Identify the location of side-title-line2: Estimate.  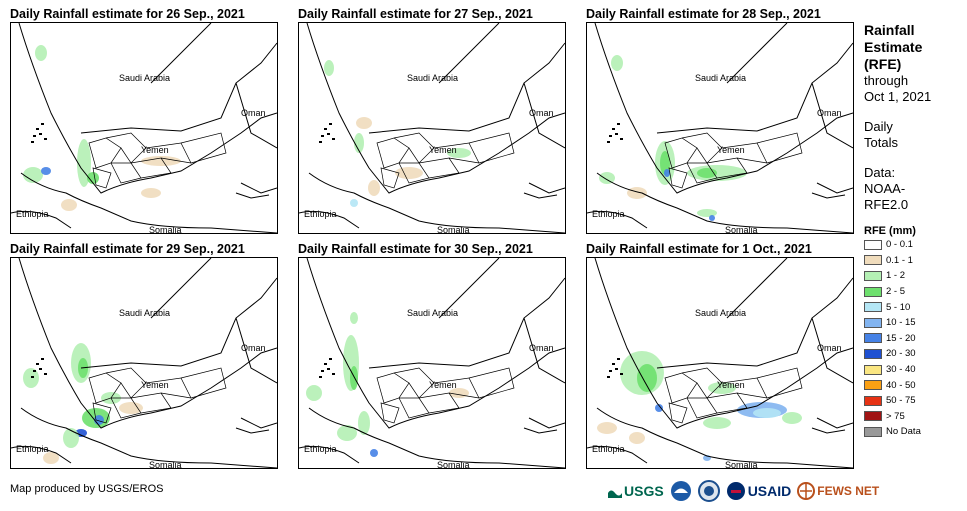
(893, 47).